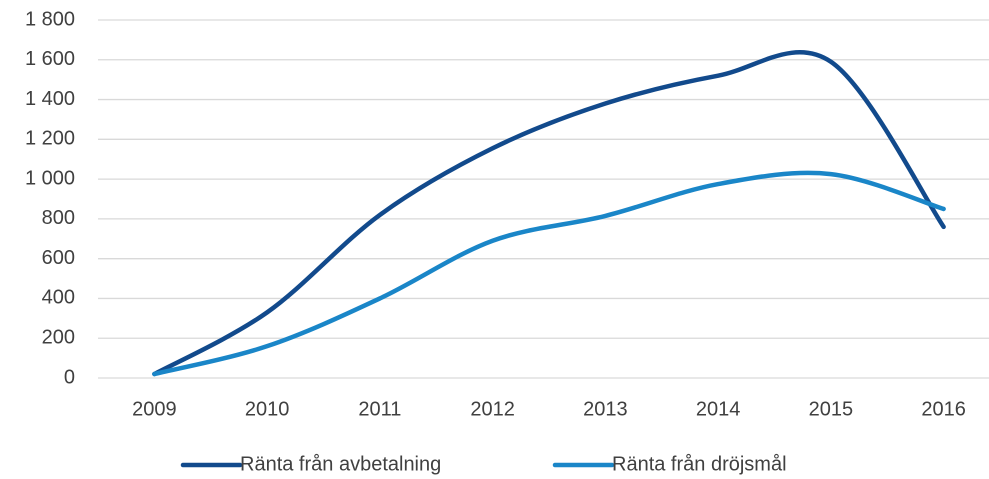 The width and height of the screenshot is (989, 479). What do you see at coordinates (50, 99) in the screenshot?
I see `y-tick-label: 1 400` at bounding box center [50, 99].